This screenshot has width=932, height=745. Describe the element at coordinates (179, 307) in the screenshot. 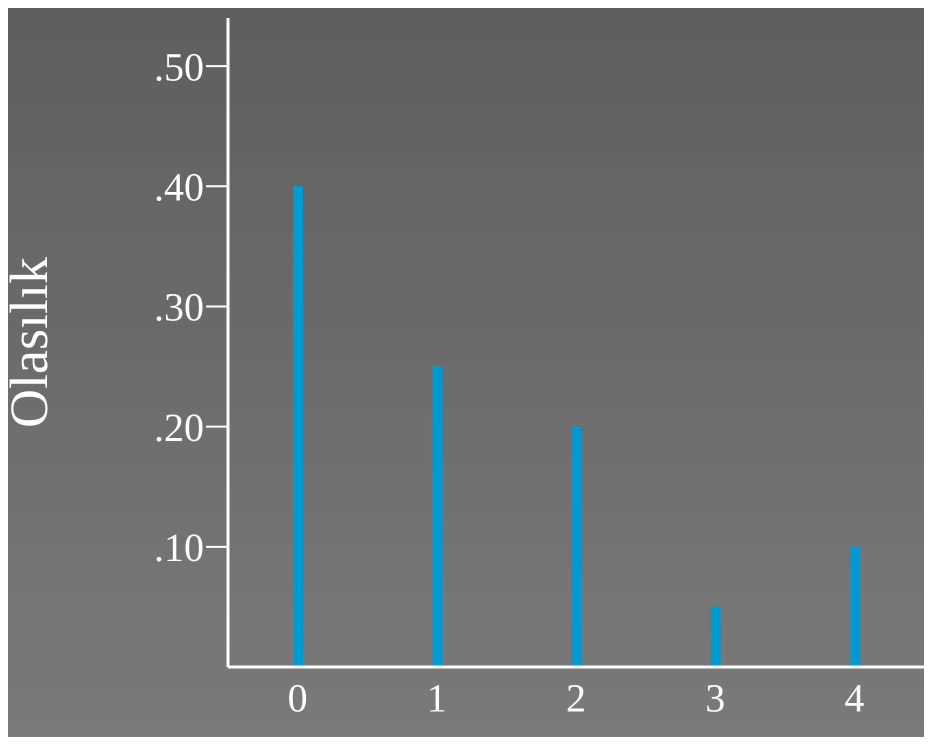

I see `y-tick-label: .30` at that location.